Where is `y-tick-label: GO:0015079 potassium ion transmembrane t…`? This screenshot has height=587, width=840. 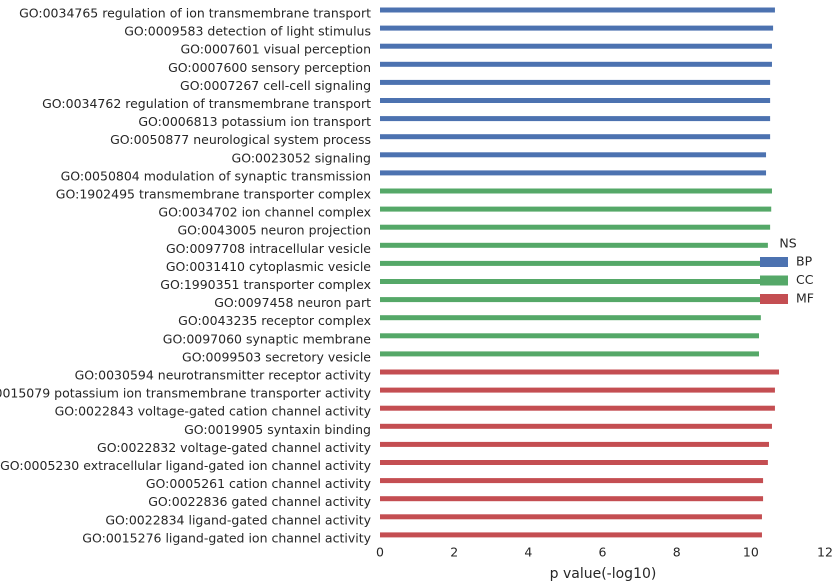 y-tick-label: GO:0015079 potassium ion transmembrane t… is located at coordinates (186, 393).